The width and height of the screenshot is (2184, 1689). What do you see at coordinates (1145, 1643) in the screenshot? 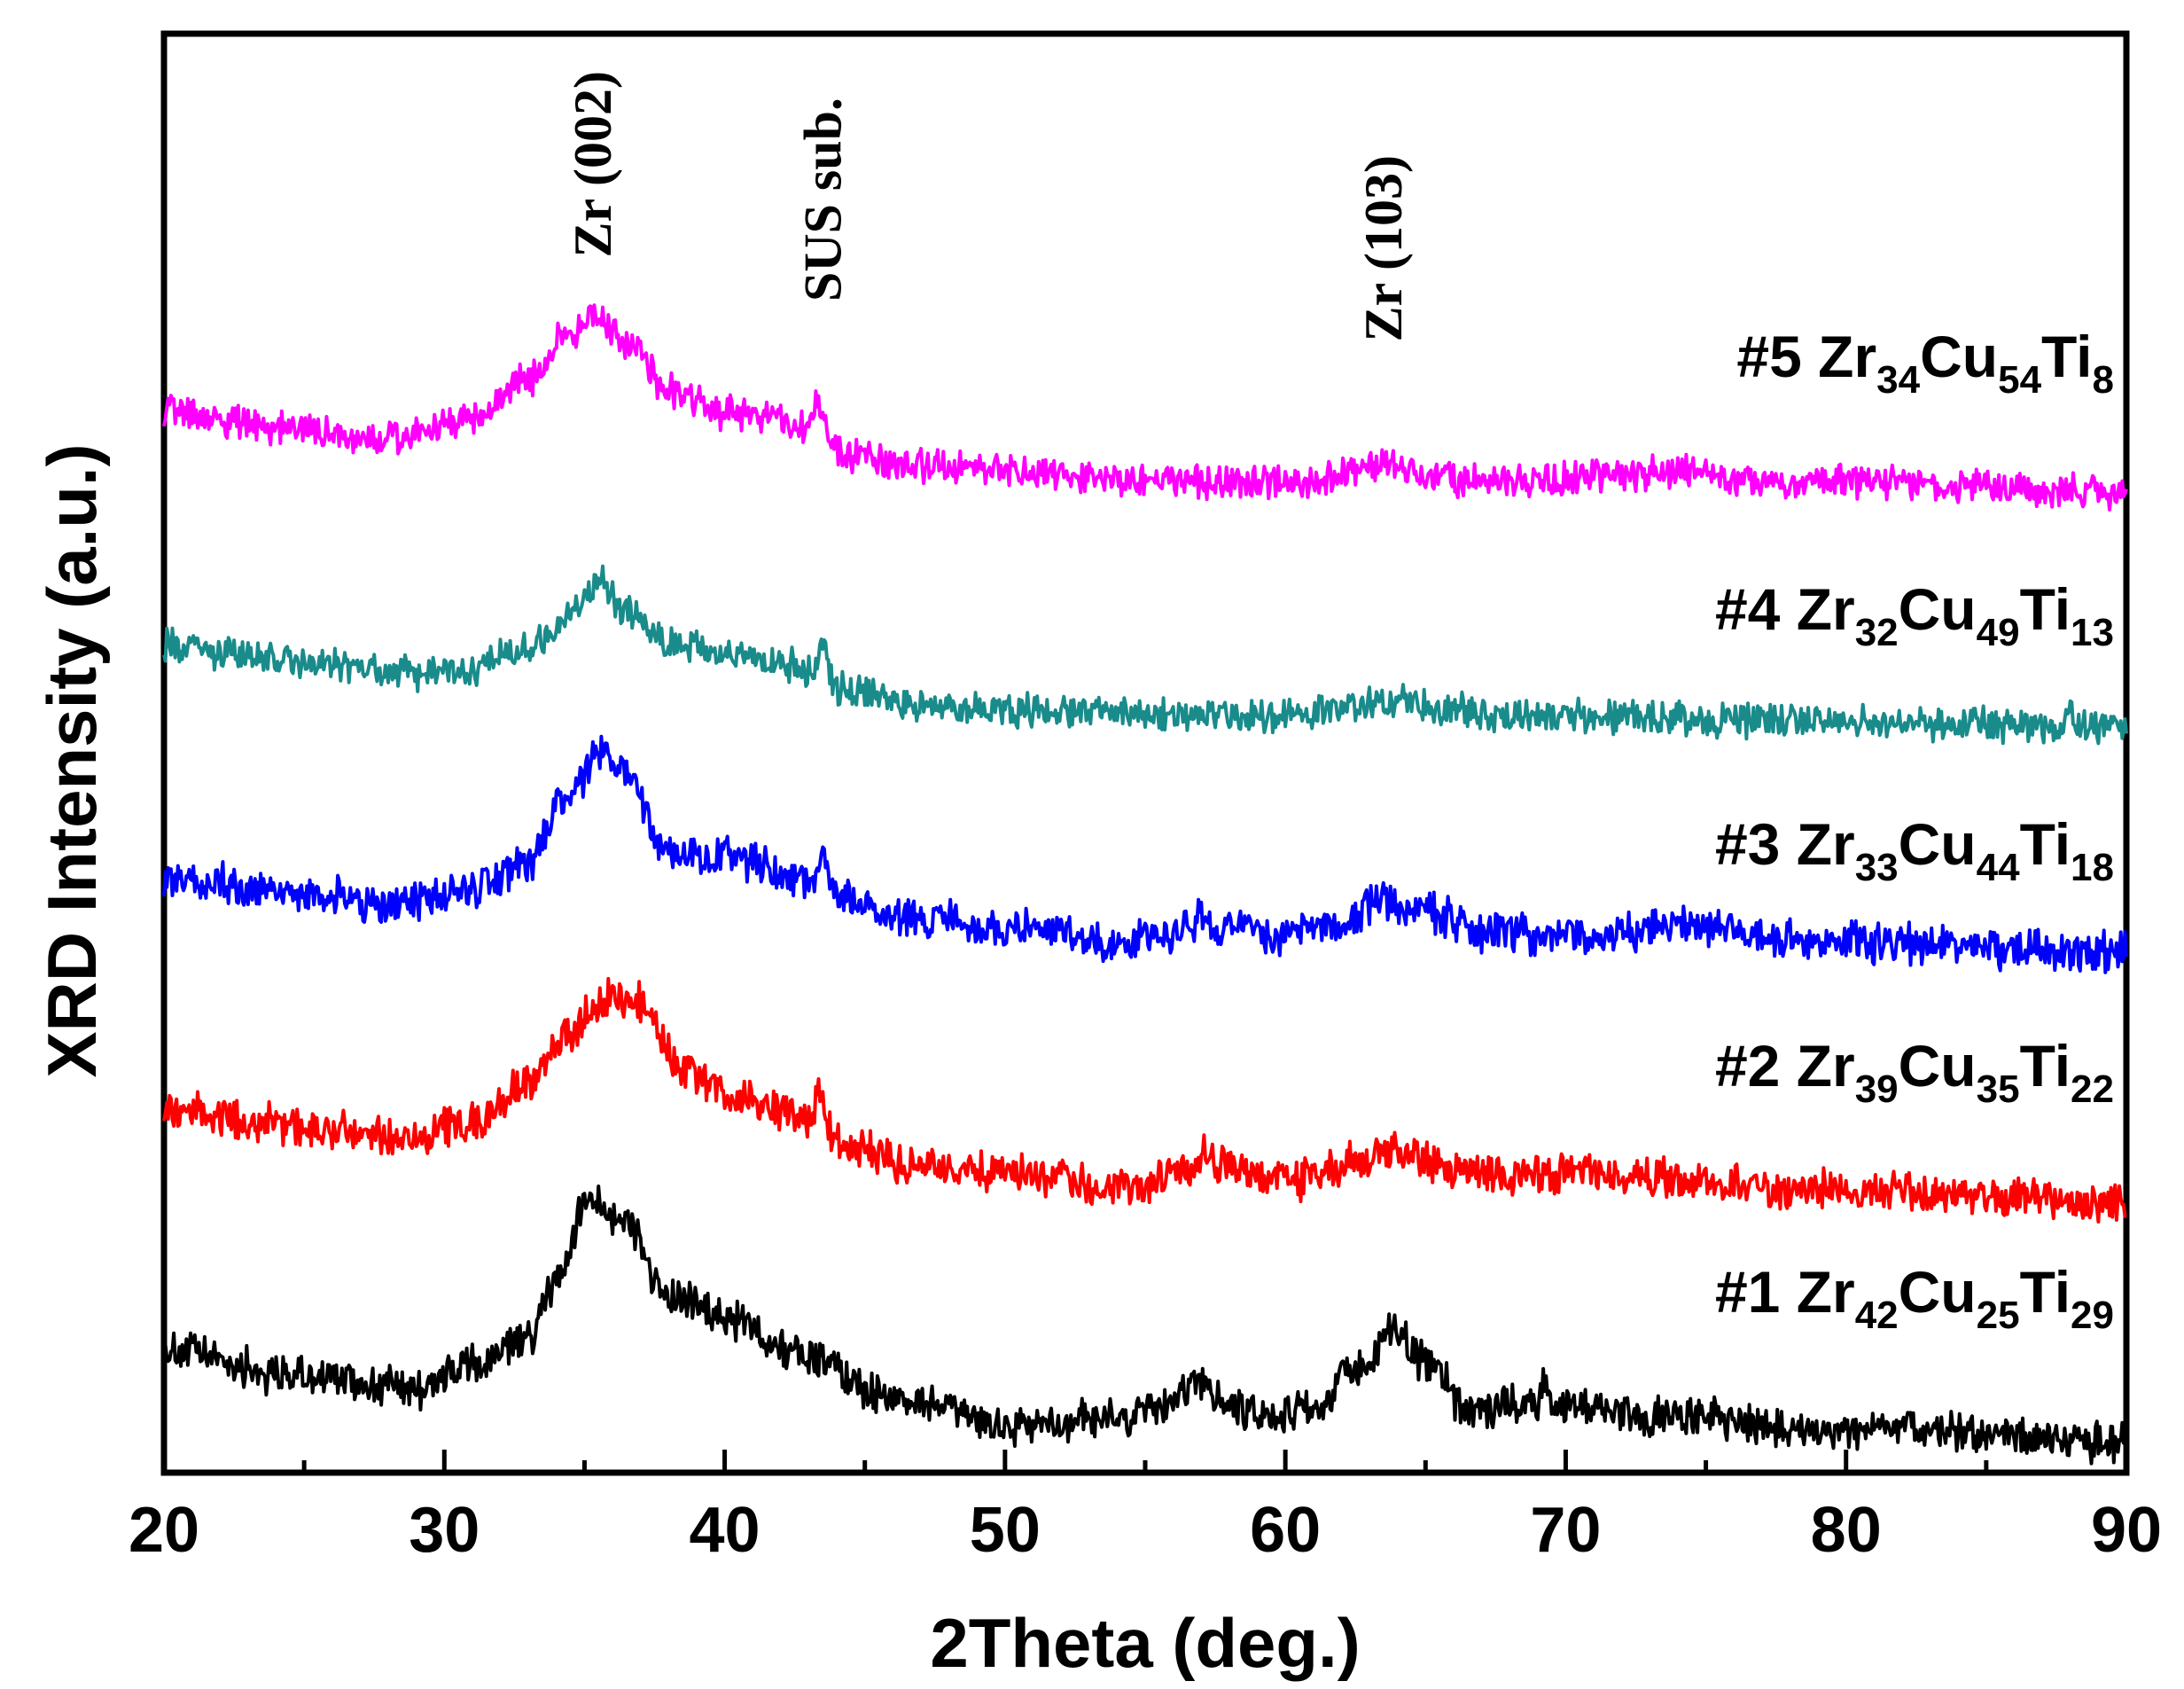
I see `x-axis-title: 2Theta (deg.)` at bounding box center [1145, 1643].